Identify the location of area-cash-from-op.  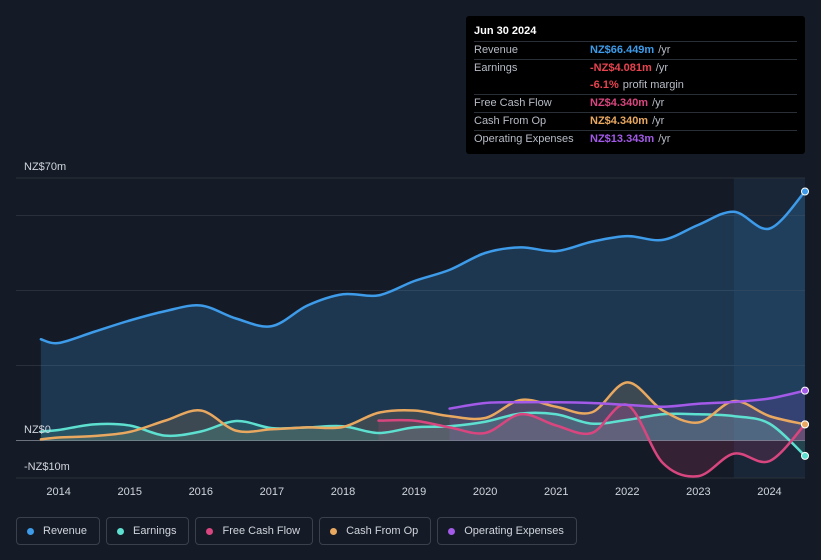
(423, 411).